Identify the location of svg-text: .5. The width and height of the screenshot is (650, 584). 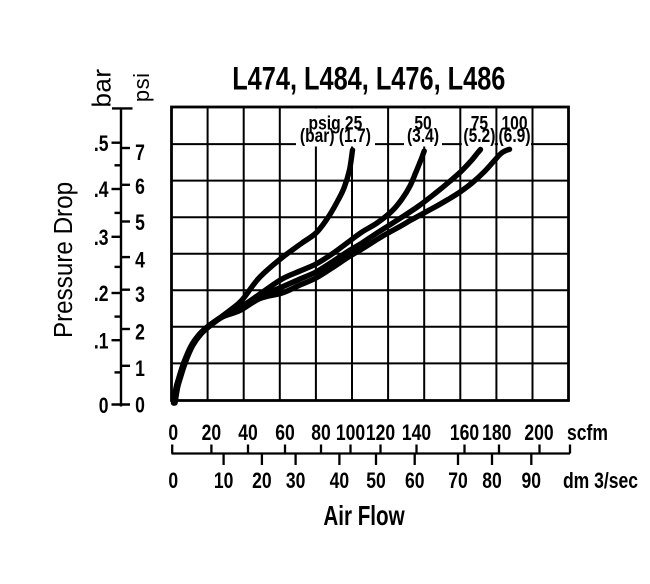
(101, 144).